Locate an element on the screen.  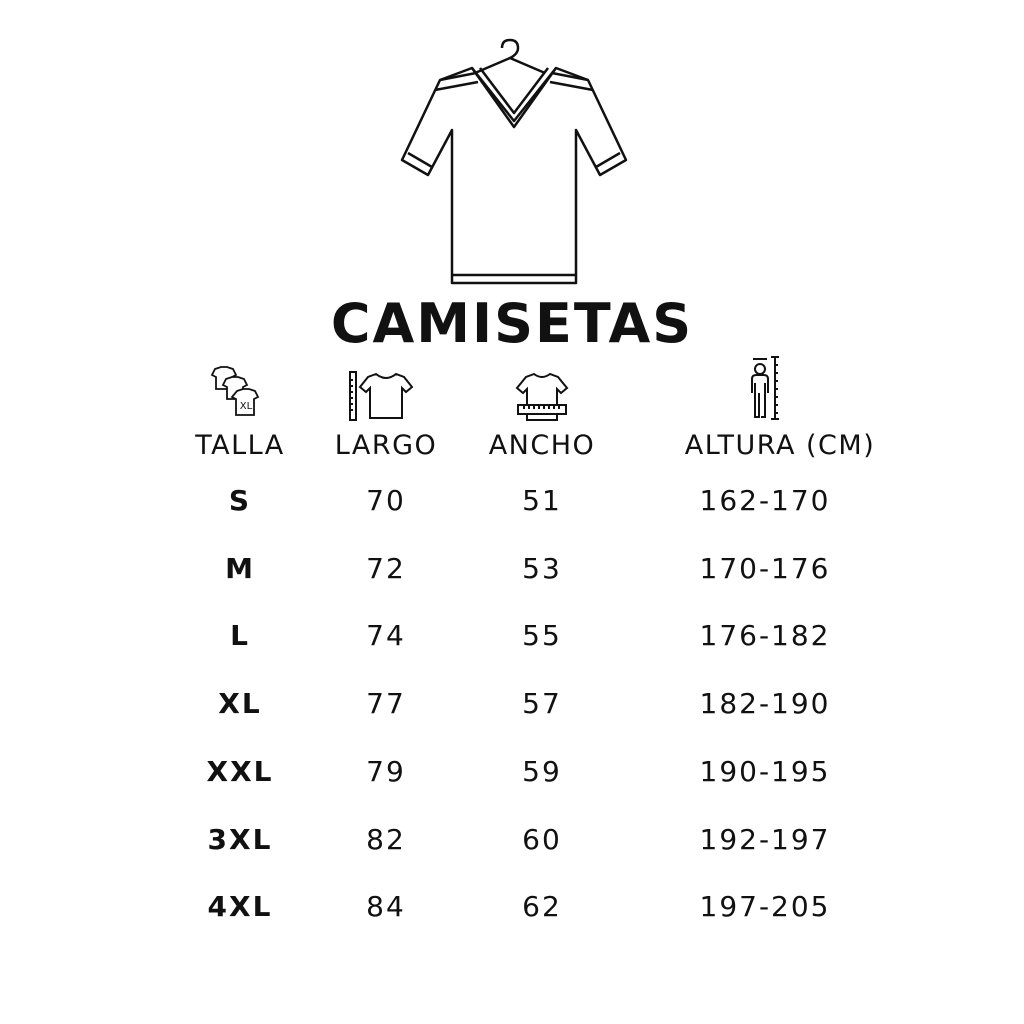
cell-ancho: 53 is located at coordinates (542, 568).